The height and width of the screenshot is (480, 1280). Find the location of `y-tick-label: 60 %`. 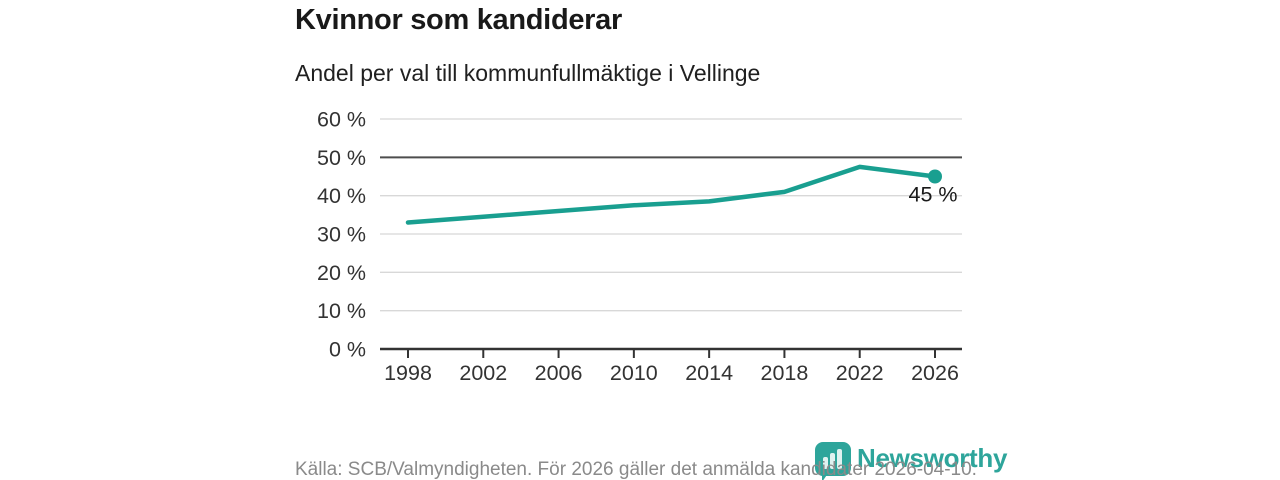

y-tick-label: 60 % is located at coordinates (341, 120).